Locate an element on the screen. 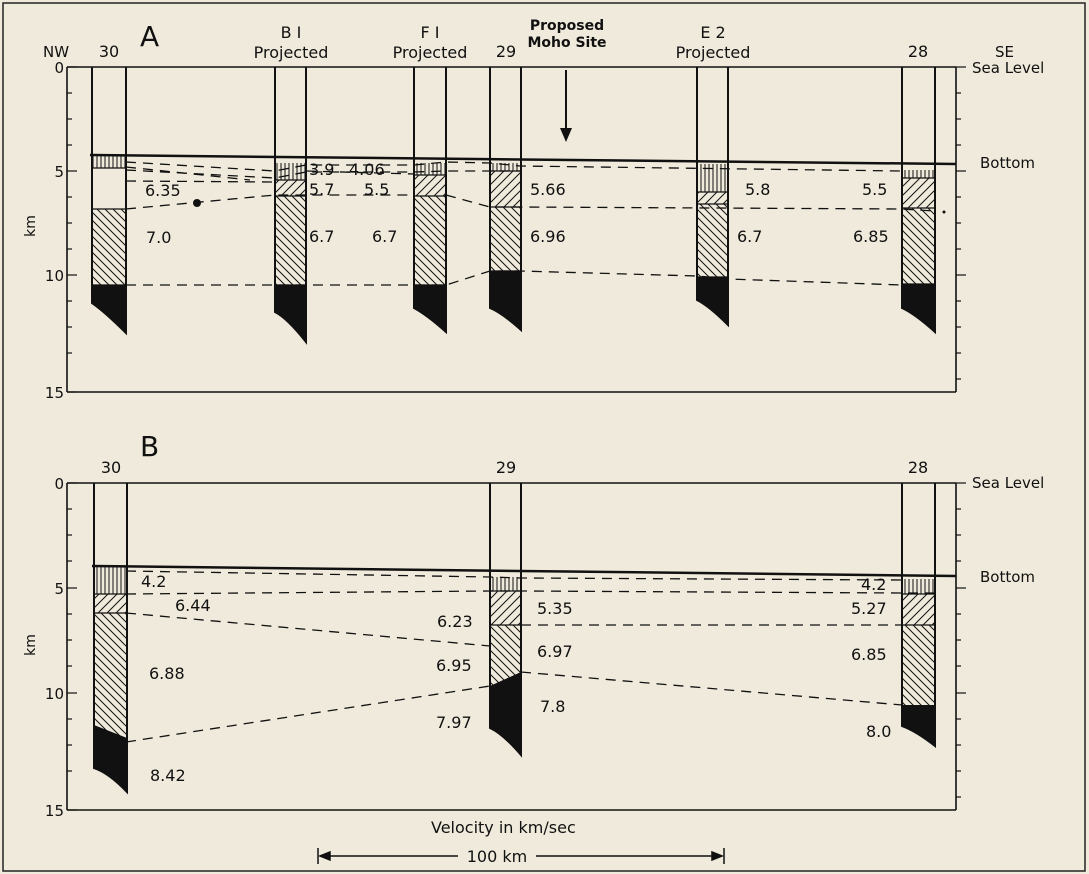 The image size is (1089, 874). velocity-label: 5.27 is located at coordinates (869, 608).